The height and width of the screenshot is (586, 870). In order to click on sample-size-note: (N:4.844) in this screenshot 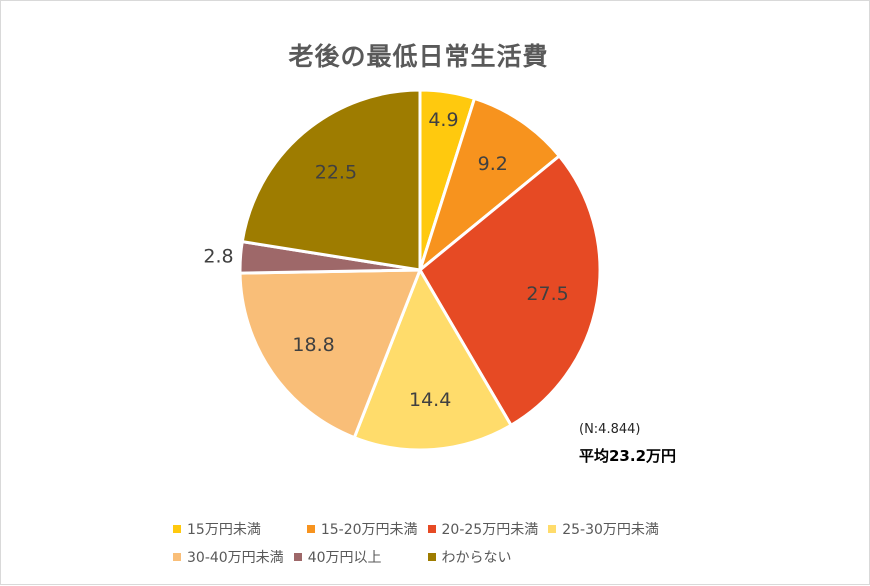, I will do `click(610, 429)`.